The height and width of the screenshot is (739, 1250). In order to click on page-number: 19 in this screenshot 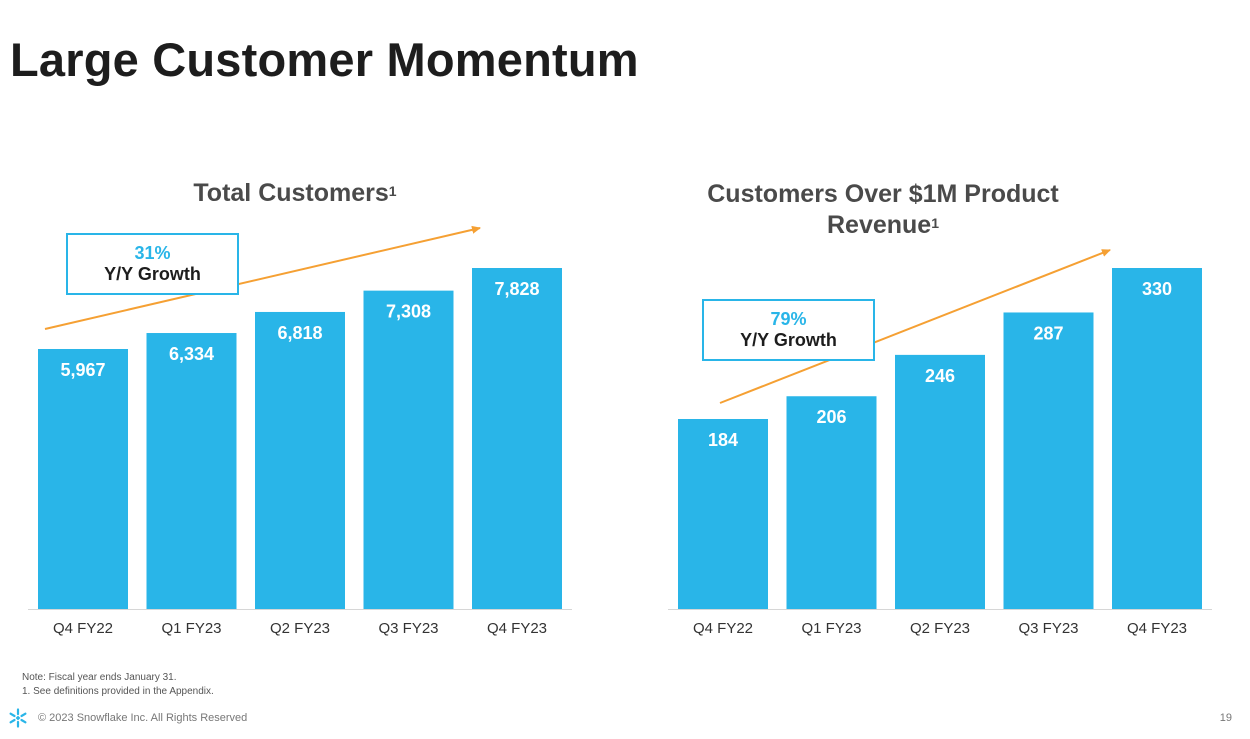, I will do `click(1225, 718)`.